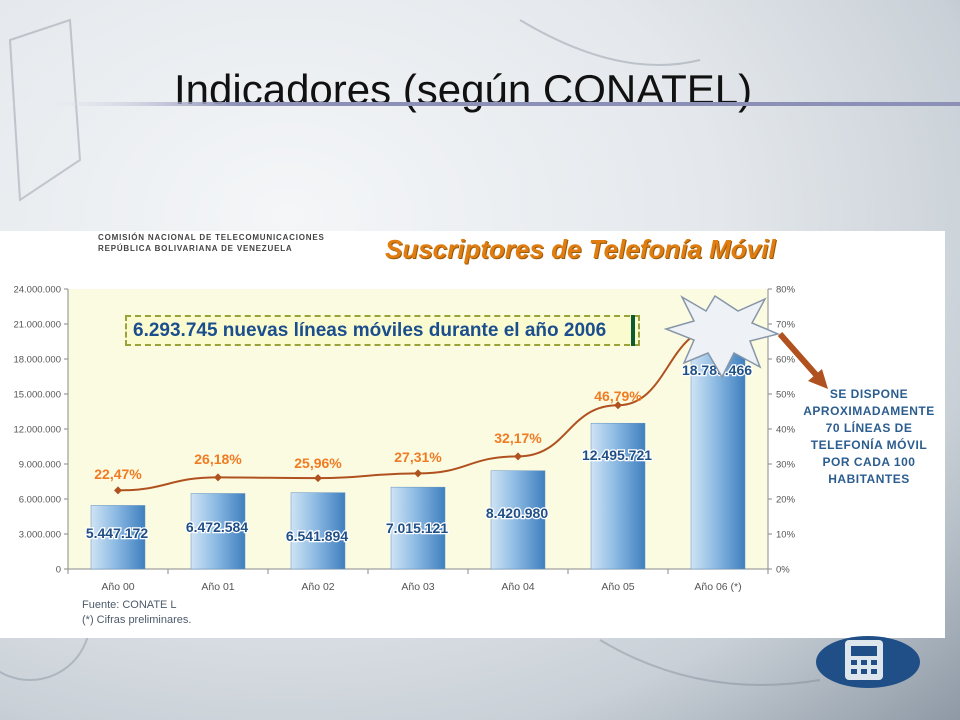 The image size is (960, 720). What do you see at coordinates (518, 438) in the screenshot?
I see `percentage-label: 32,17%` at bounding box center [518, 438].